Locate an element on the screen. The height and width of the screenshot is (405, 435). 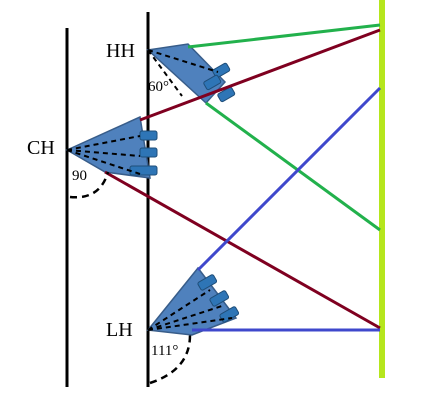
hh-label: HH is located at coordinates (120, 51).